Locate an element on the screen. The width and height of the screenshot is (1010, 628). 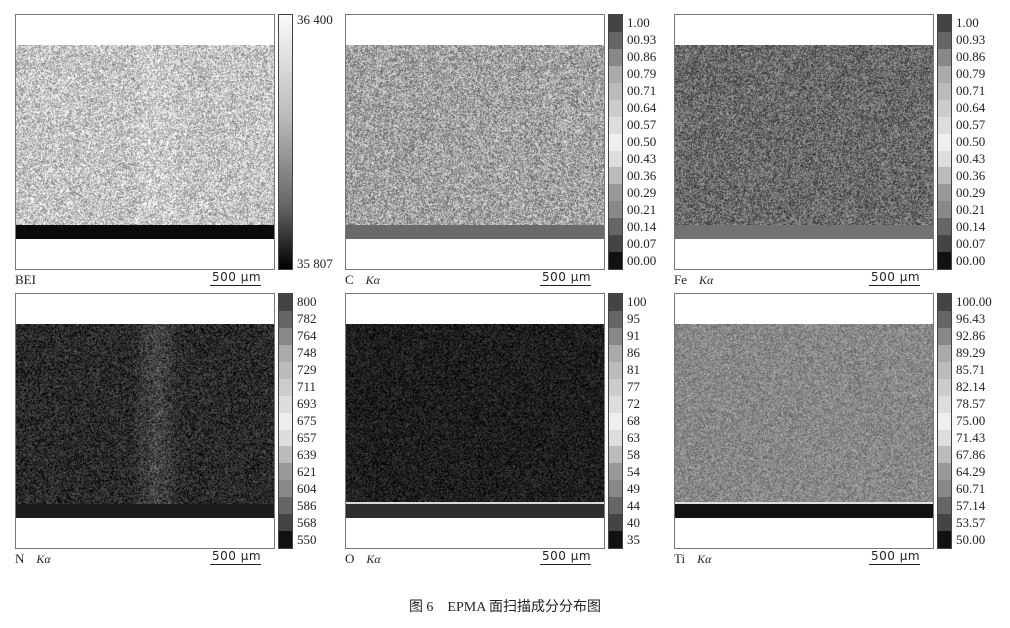
map-panel: 36 400 35 807 BEI 500 μm is located at coordinates (180, 154).